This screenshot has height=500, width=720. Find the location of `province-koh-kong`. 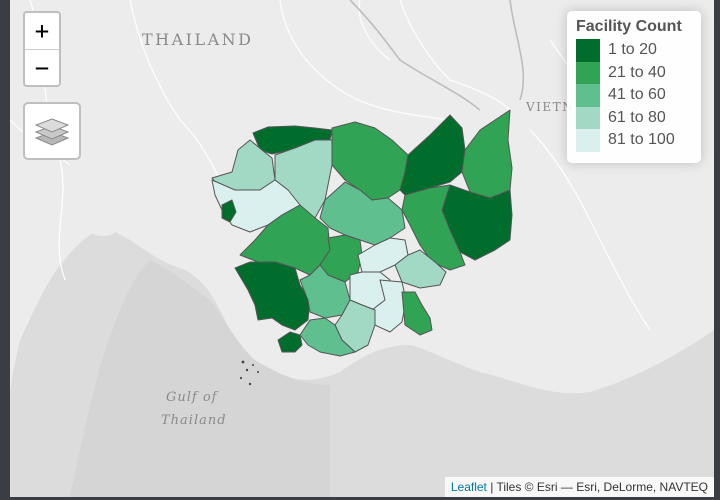

province-koh-kong is located at coordinates (272, 296).